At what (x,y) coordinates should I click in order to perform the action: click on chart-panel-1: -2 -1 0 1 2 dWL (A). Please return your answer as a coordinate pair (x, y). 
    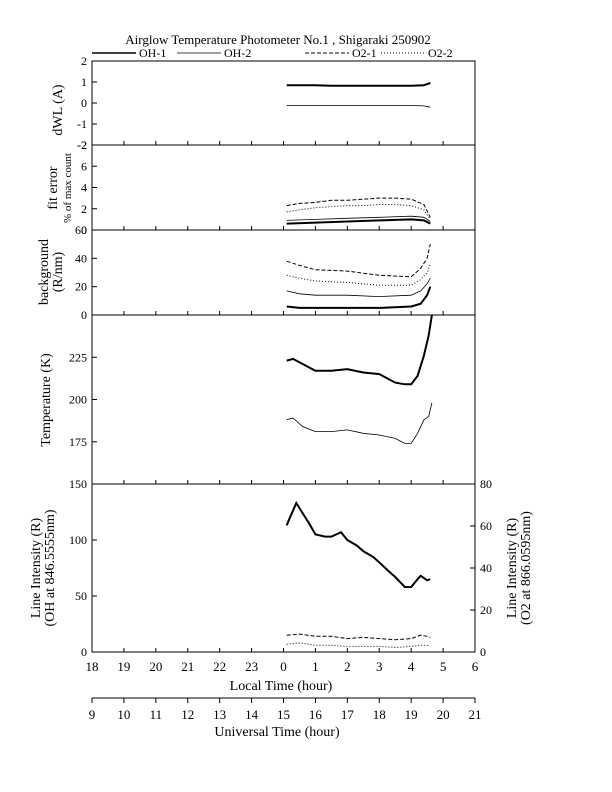
    Looking at the image, I should click on (263, 103).